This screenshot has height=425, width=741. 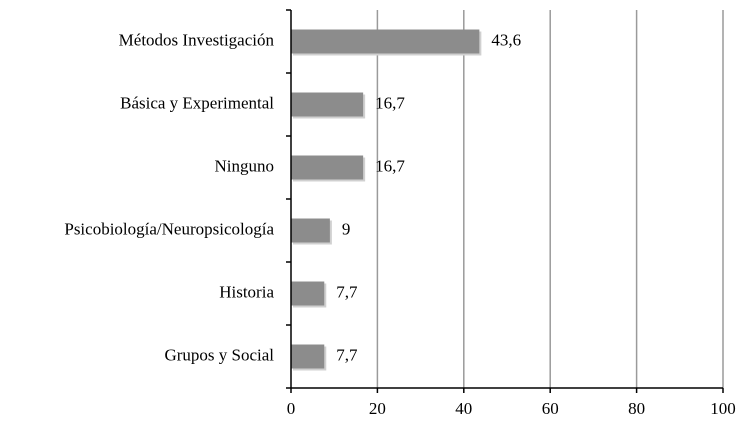 What do you see at coordinates (723, 408) in the screenshot?
I see `x-tick-label: 100` at bounding box center [723, 408].